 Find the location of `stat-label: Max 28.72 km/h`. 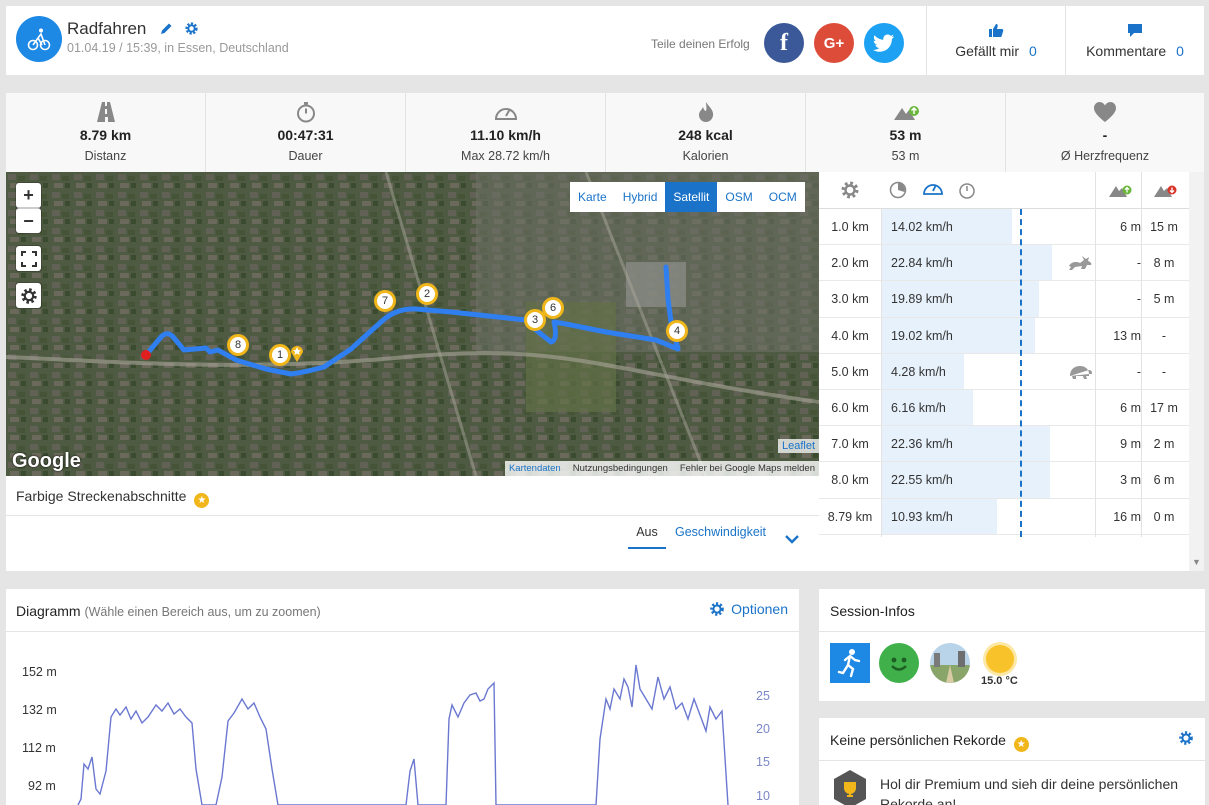

stat-label: Max 28.72 km/h is located at coordinates (505, 156).